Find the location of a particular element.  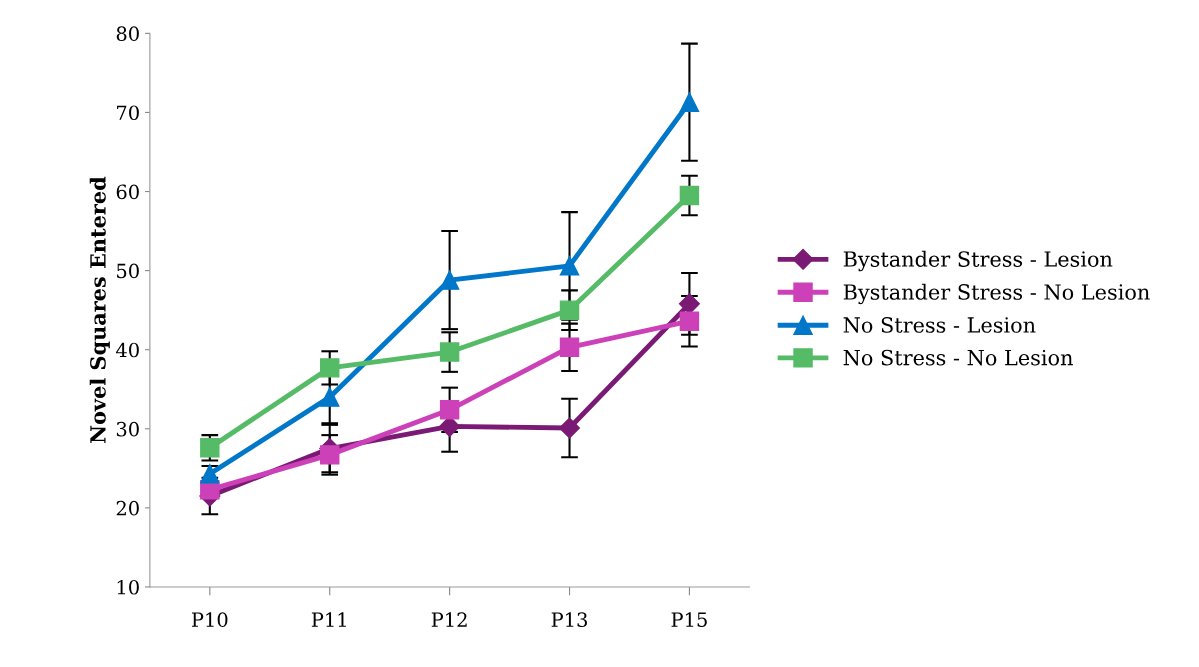

x-tick-label: P15 is located at coordinates (689, 620).